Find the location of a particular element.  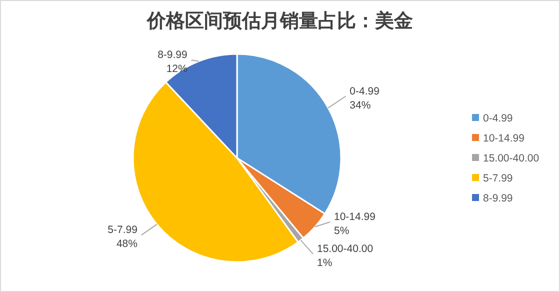

legend-label: 5-7.99 is located at coordinates (498, 178).